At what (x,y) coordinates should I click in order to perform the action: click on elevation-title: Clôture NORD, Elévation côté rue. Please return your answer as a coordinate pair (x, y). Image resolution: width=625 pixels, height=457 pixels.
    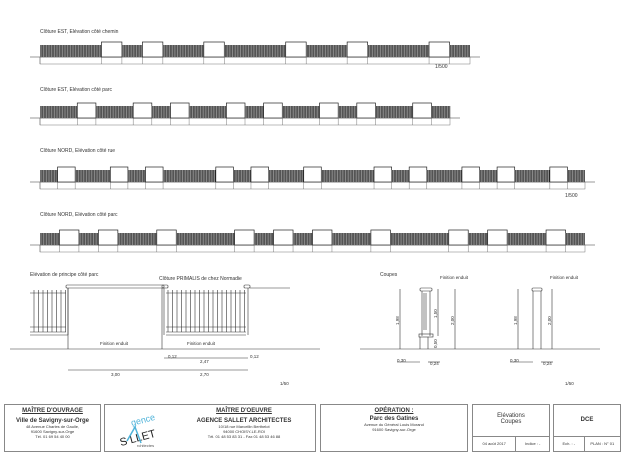
    Looking at the image, I should click on (77, 151).